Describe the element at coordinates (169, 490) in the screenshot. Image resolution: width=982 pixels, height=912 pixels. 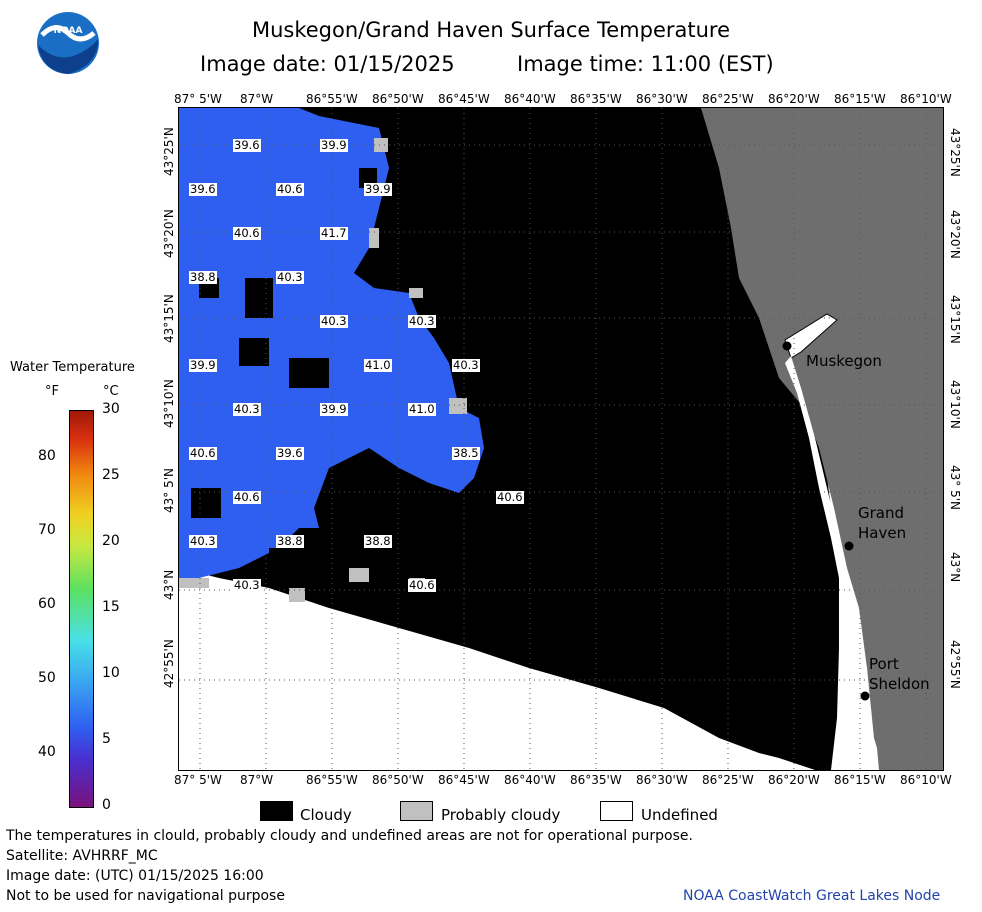
I see `latitude-tick-left: 43° 5'N` at that location.